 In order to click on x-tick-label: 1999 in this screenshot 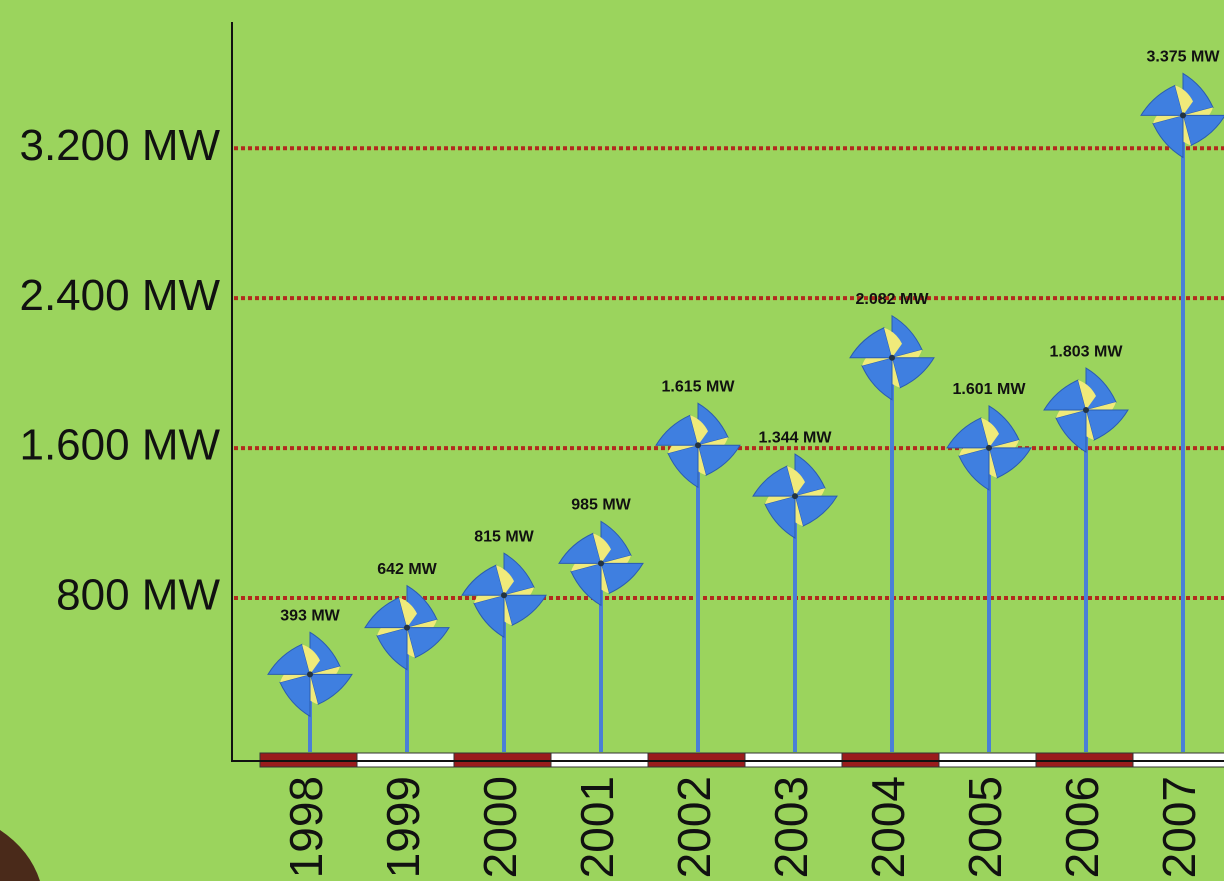, I will do `click(403, 827)`.